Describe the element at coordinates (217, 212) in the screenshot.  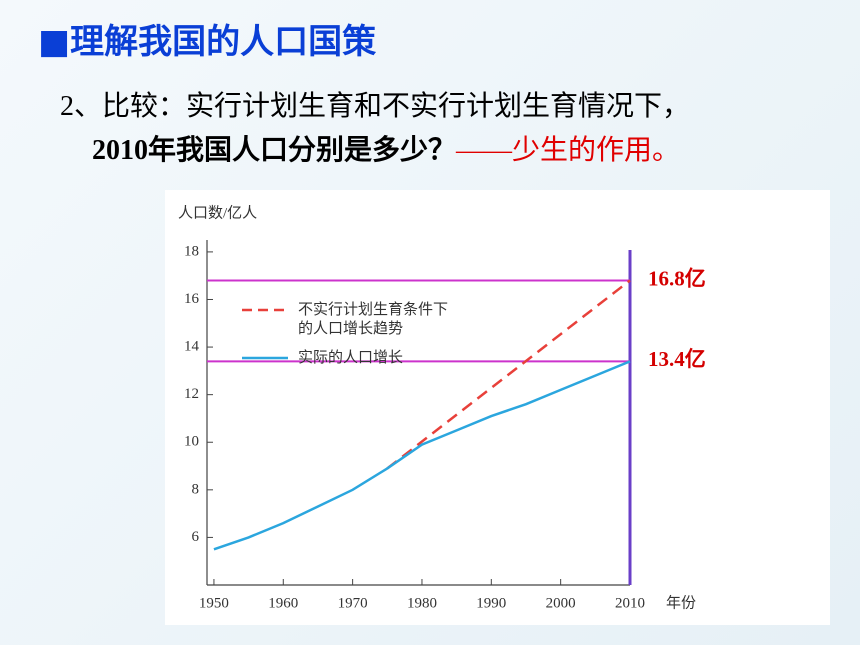
I see `y-axis-label: 人口数/亿人` at that location.